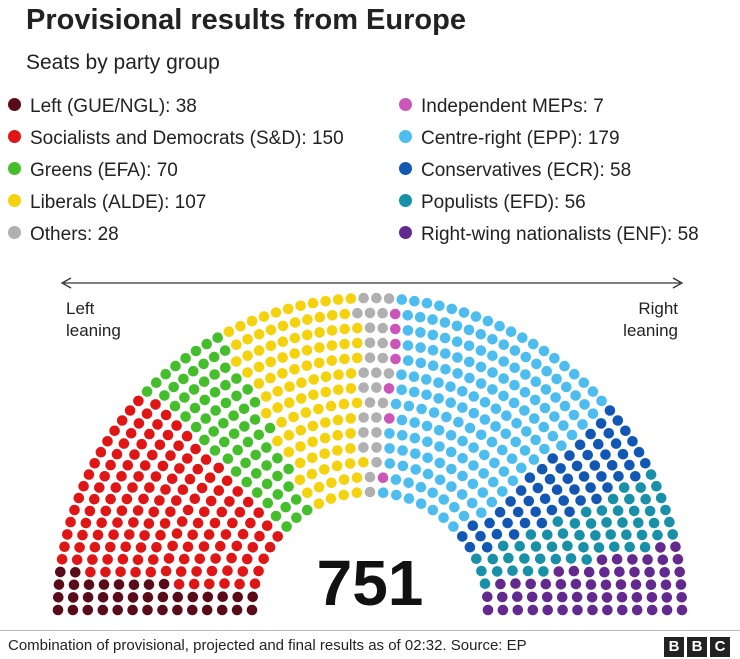 The width and height of the screenshot is (740, 659). Describe the element at coordinates (502, 106) in the screenshot. I see `legend-label: Independent MEPs` at that location.